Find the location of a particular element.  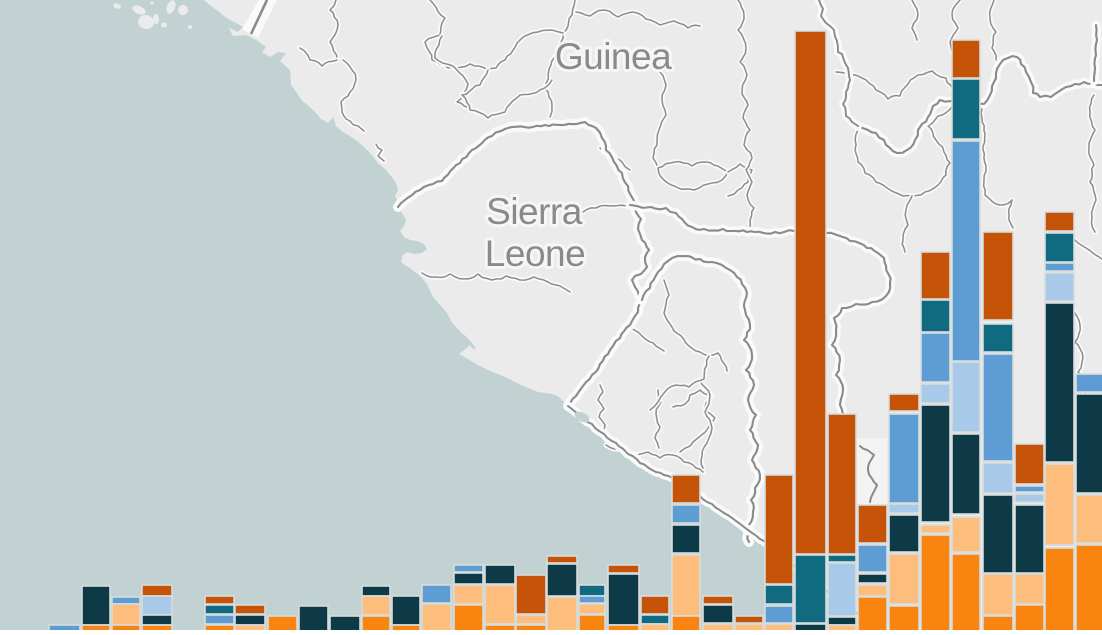

svg-text: Leone is located at coordinates (535, 253).